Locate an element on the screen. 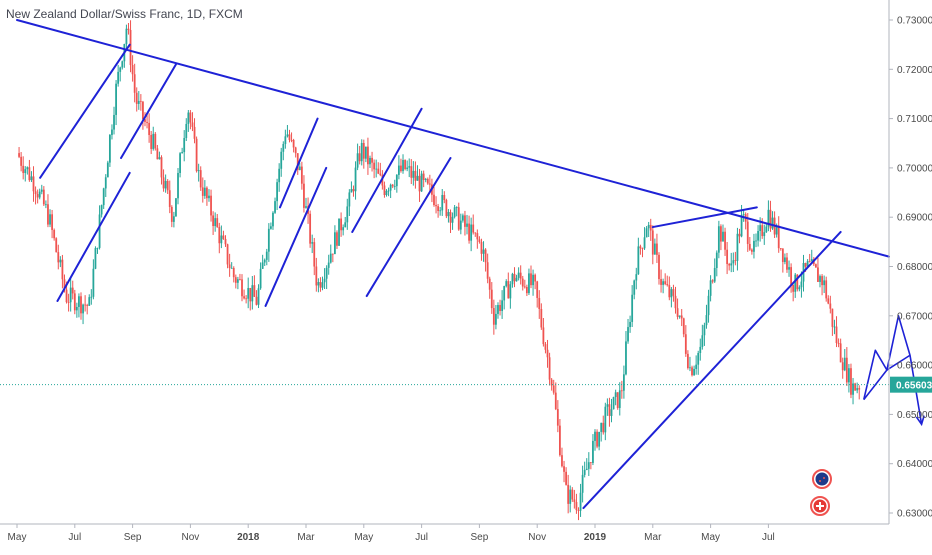 This screenshot has width=932, height=555. y-tick-label: 0.66000 is located at coordinates (914, 366).